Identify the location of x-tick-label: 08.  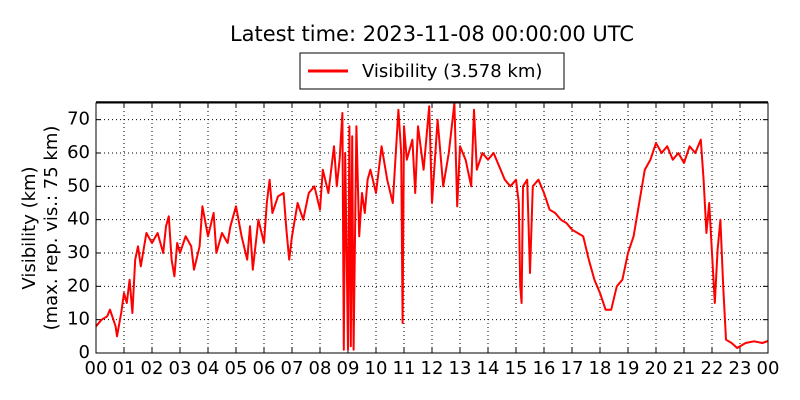
(320, 368).